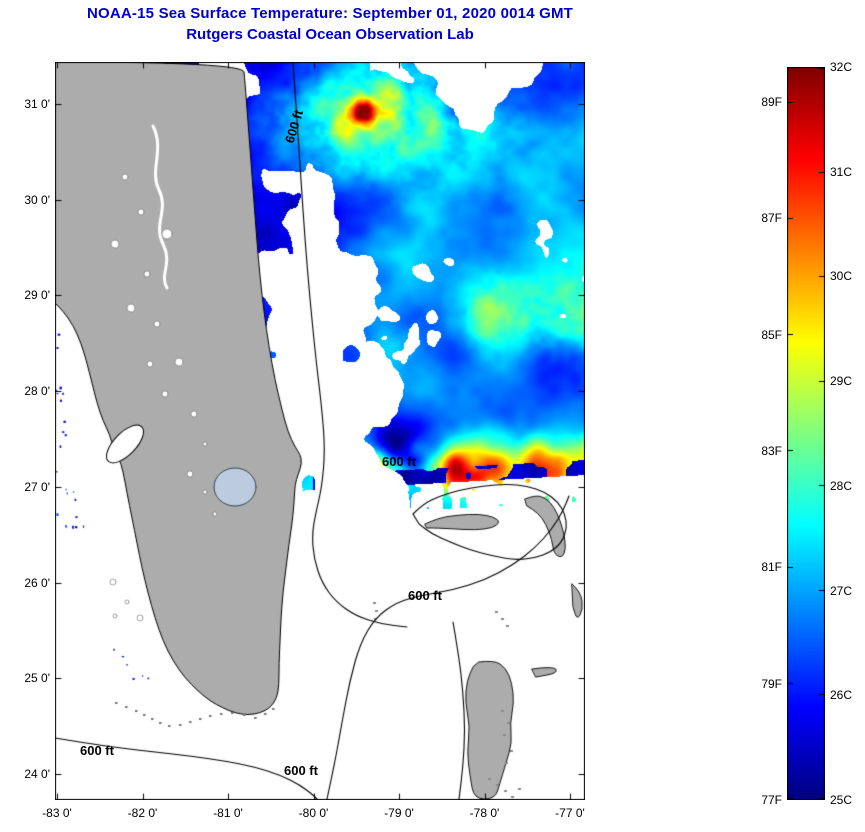  What do you see at coordinates (841, 695) in the screenshot?
I see `colorbar-c-label: 26C` at bounding box center [841, 695].